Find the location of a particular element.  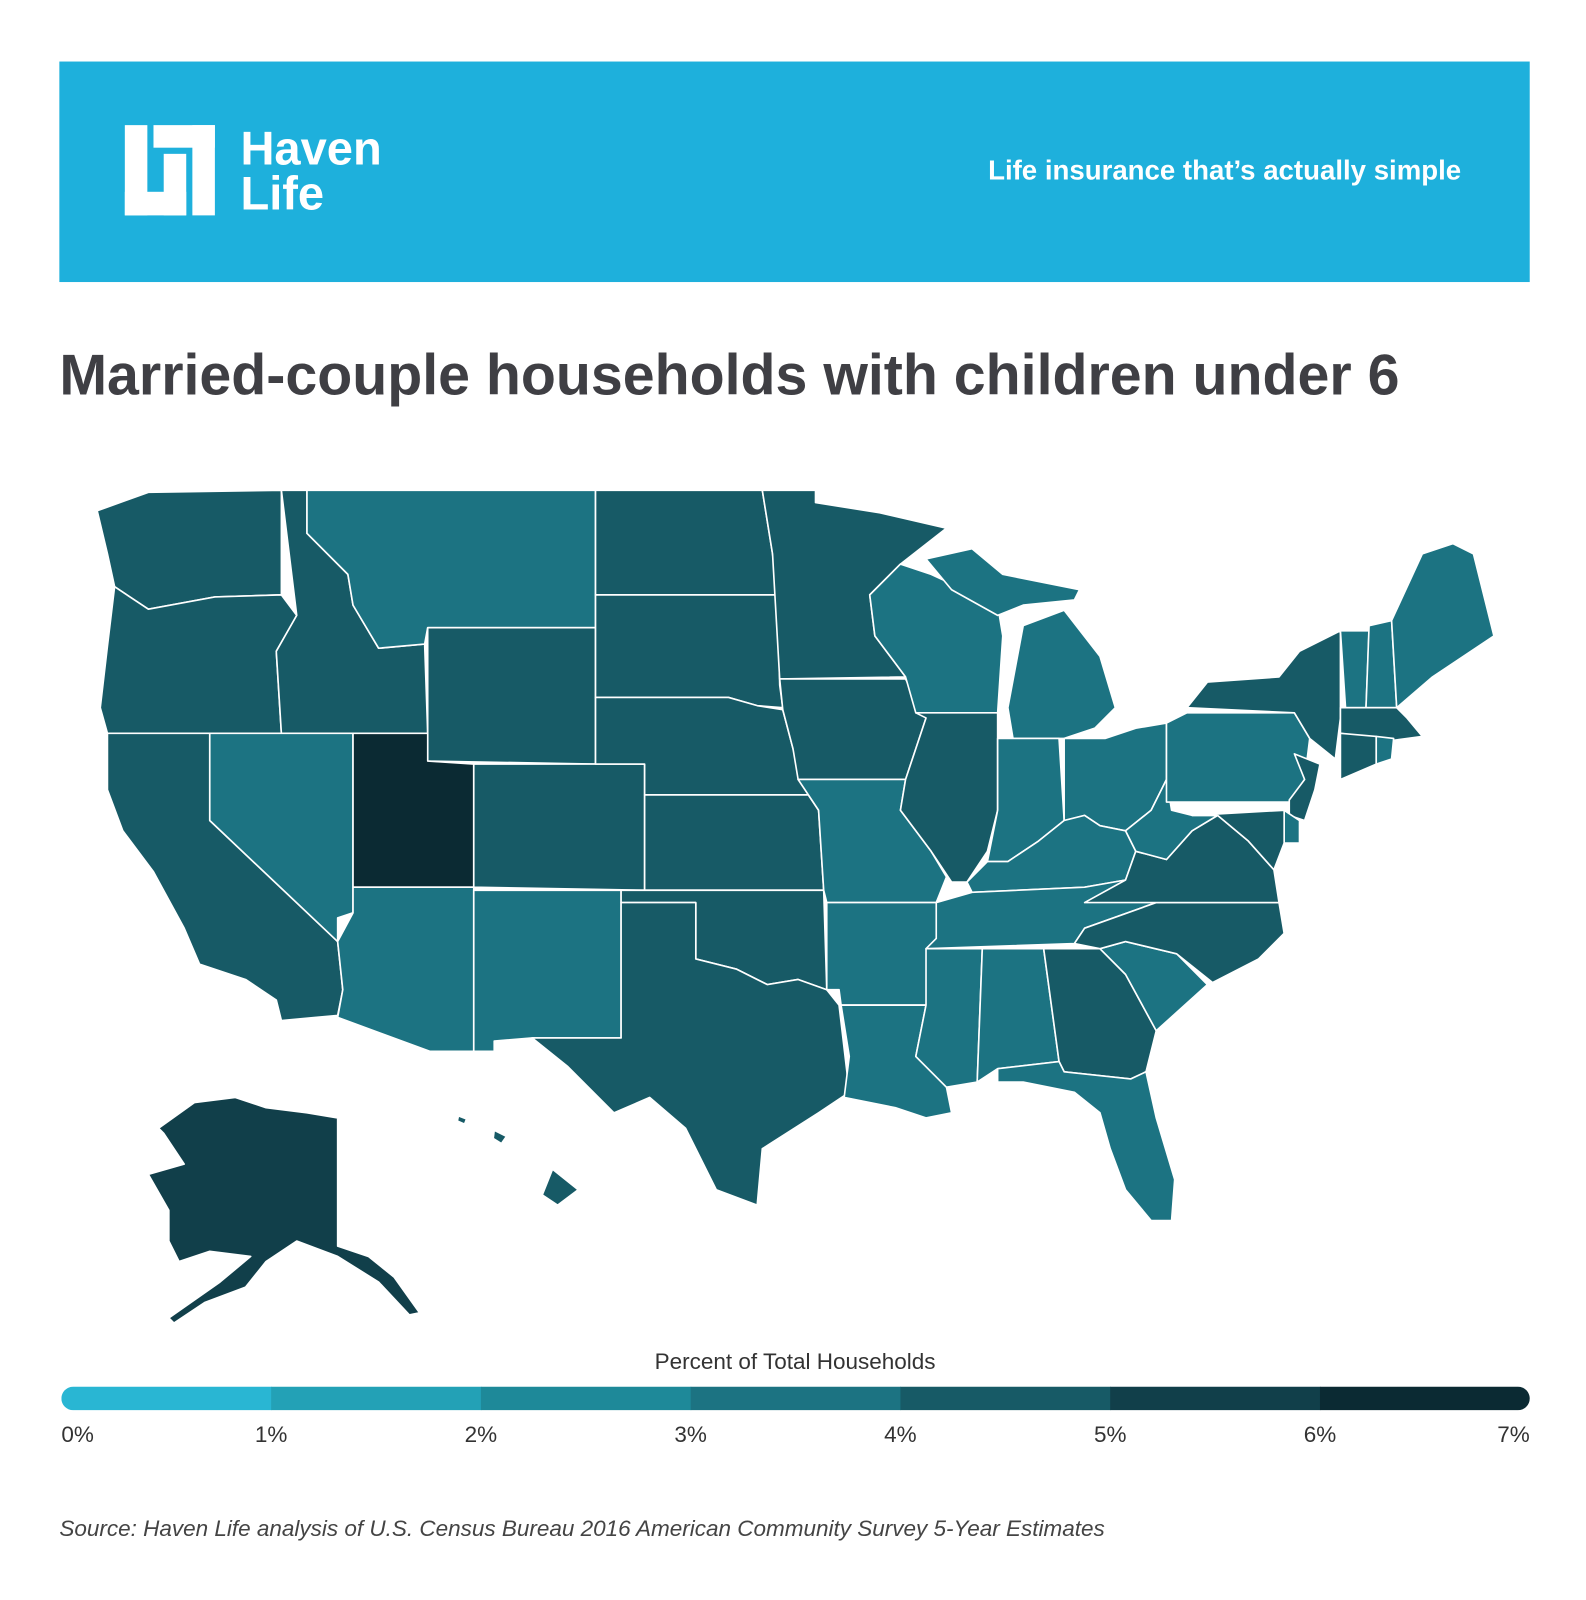

legend-tick-label: 7% is located at coordinates (1513, 1434).